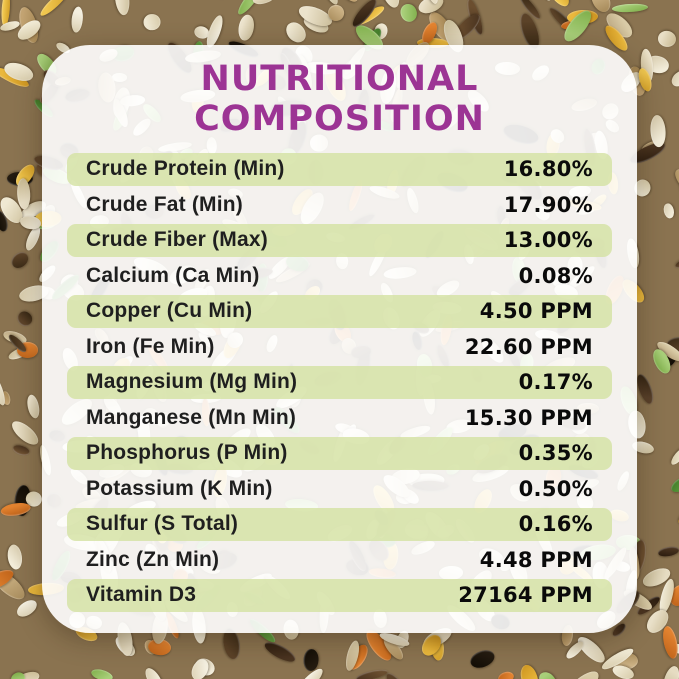 This screenshot has width=679, height=679. What do you see at coordinates (548, 204) in the screenshot?
I see `nutrient-value: 17.90%` at bounding box center [548, 204].